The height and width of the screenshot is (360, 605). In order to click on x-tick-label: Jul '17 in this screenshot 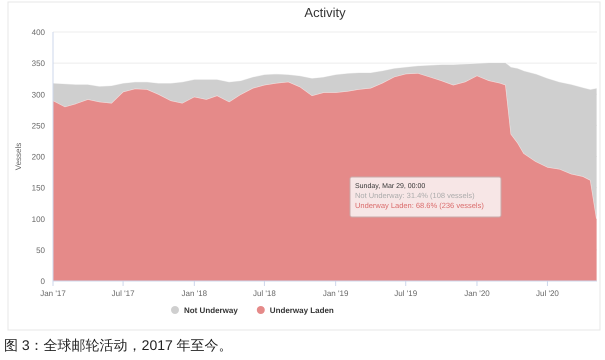, I will do `click(124, 293)`.